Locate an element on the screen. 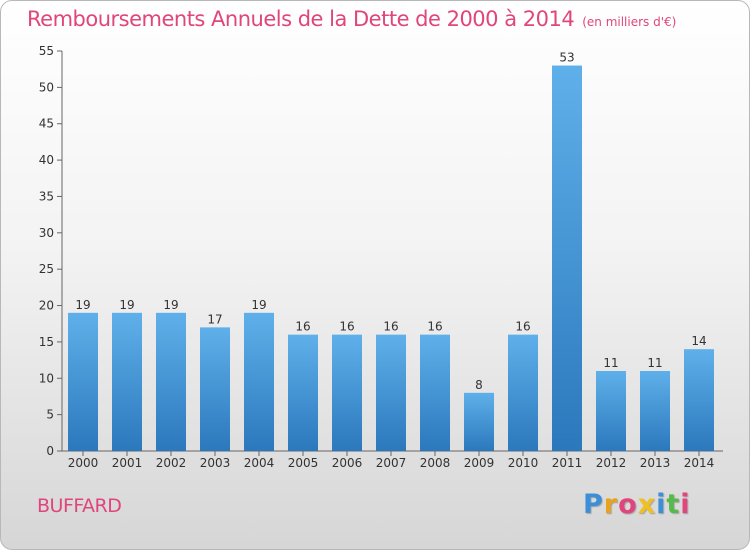  y-tick-label: 45 is located at coordinates (46, 124).